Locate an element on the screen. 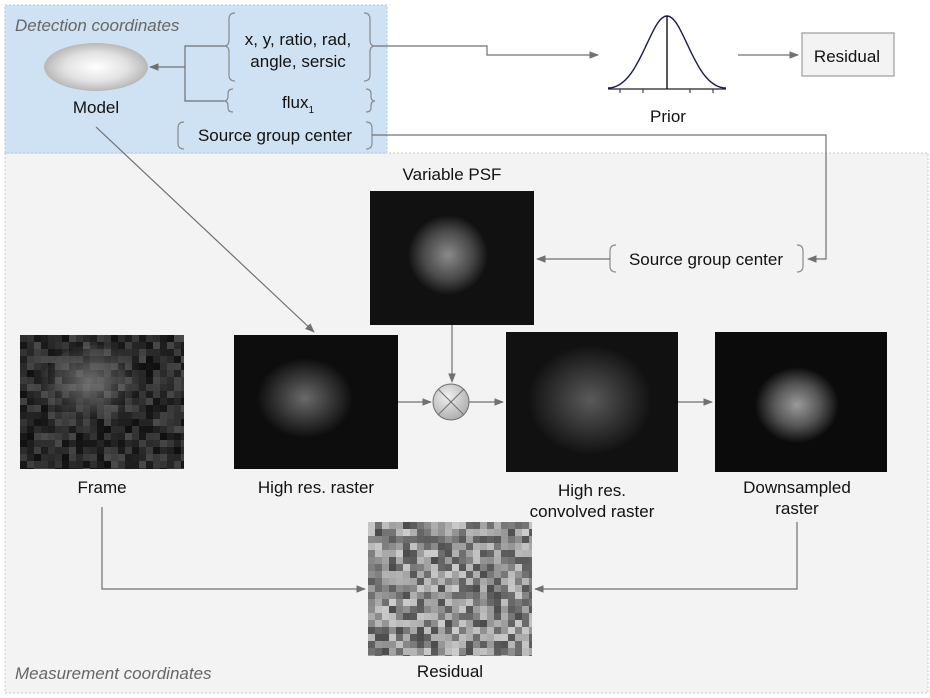  variable-psf-label: Variable PSF is located at coordinates (452, 174).